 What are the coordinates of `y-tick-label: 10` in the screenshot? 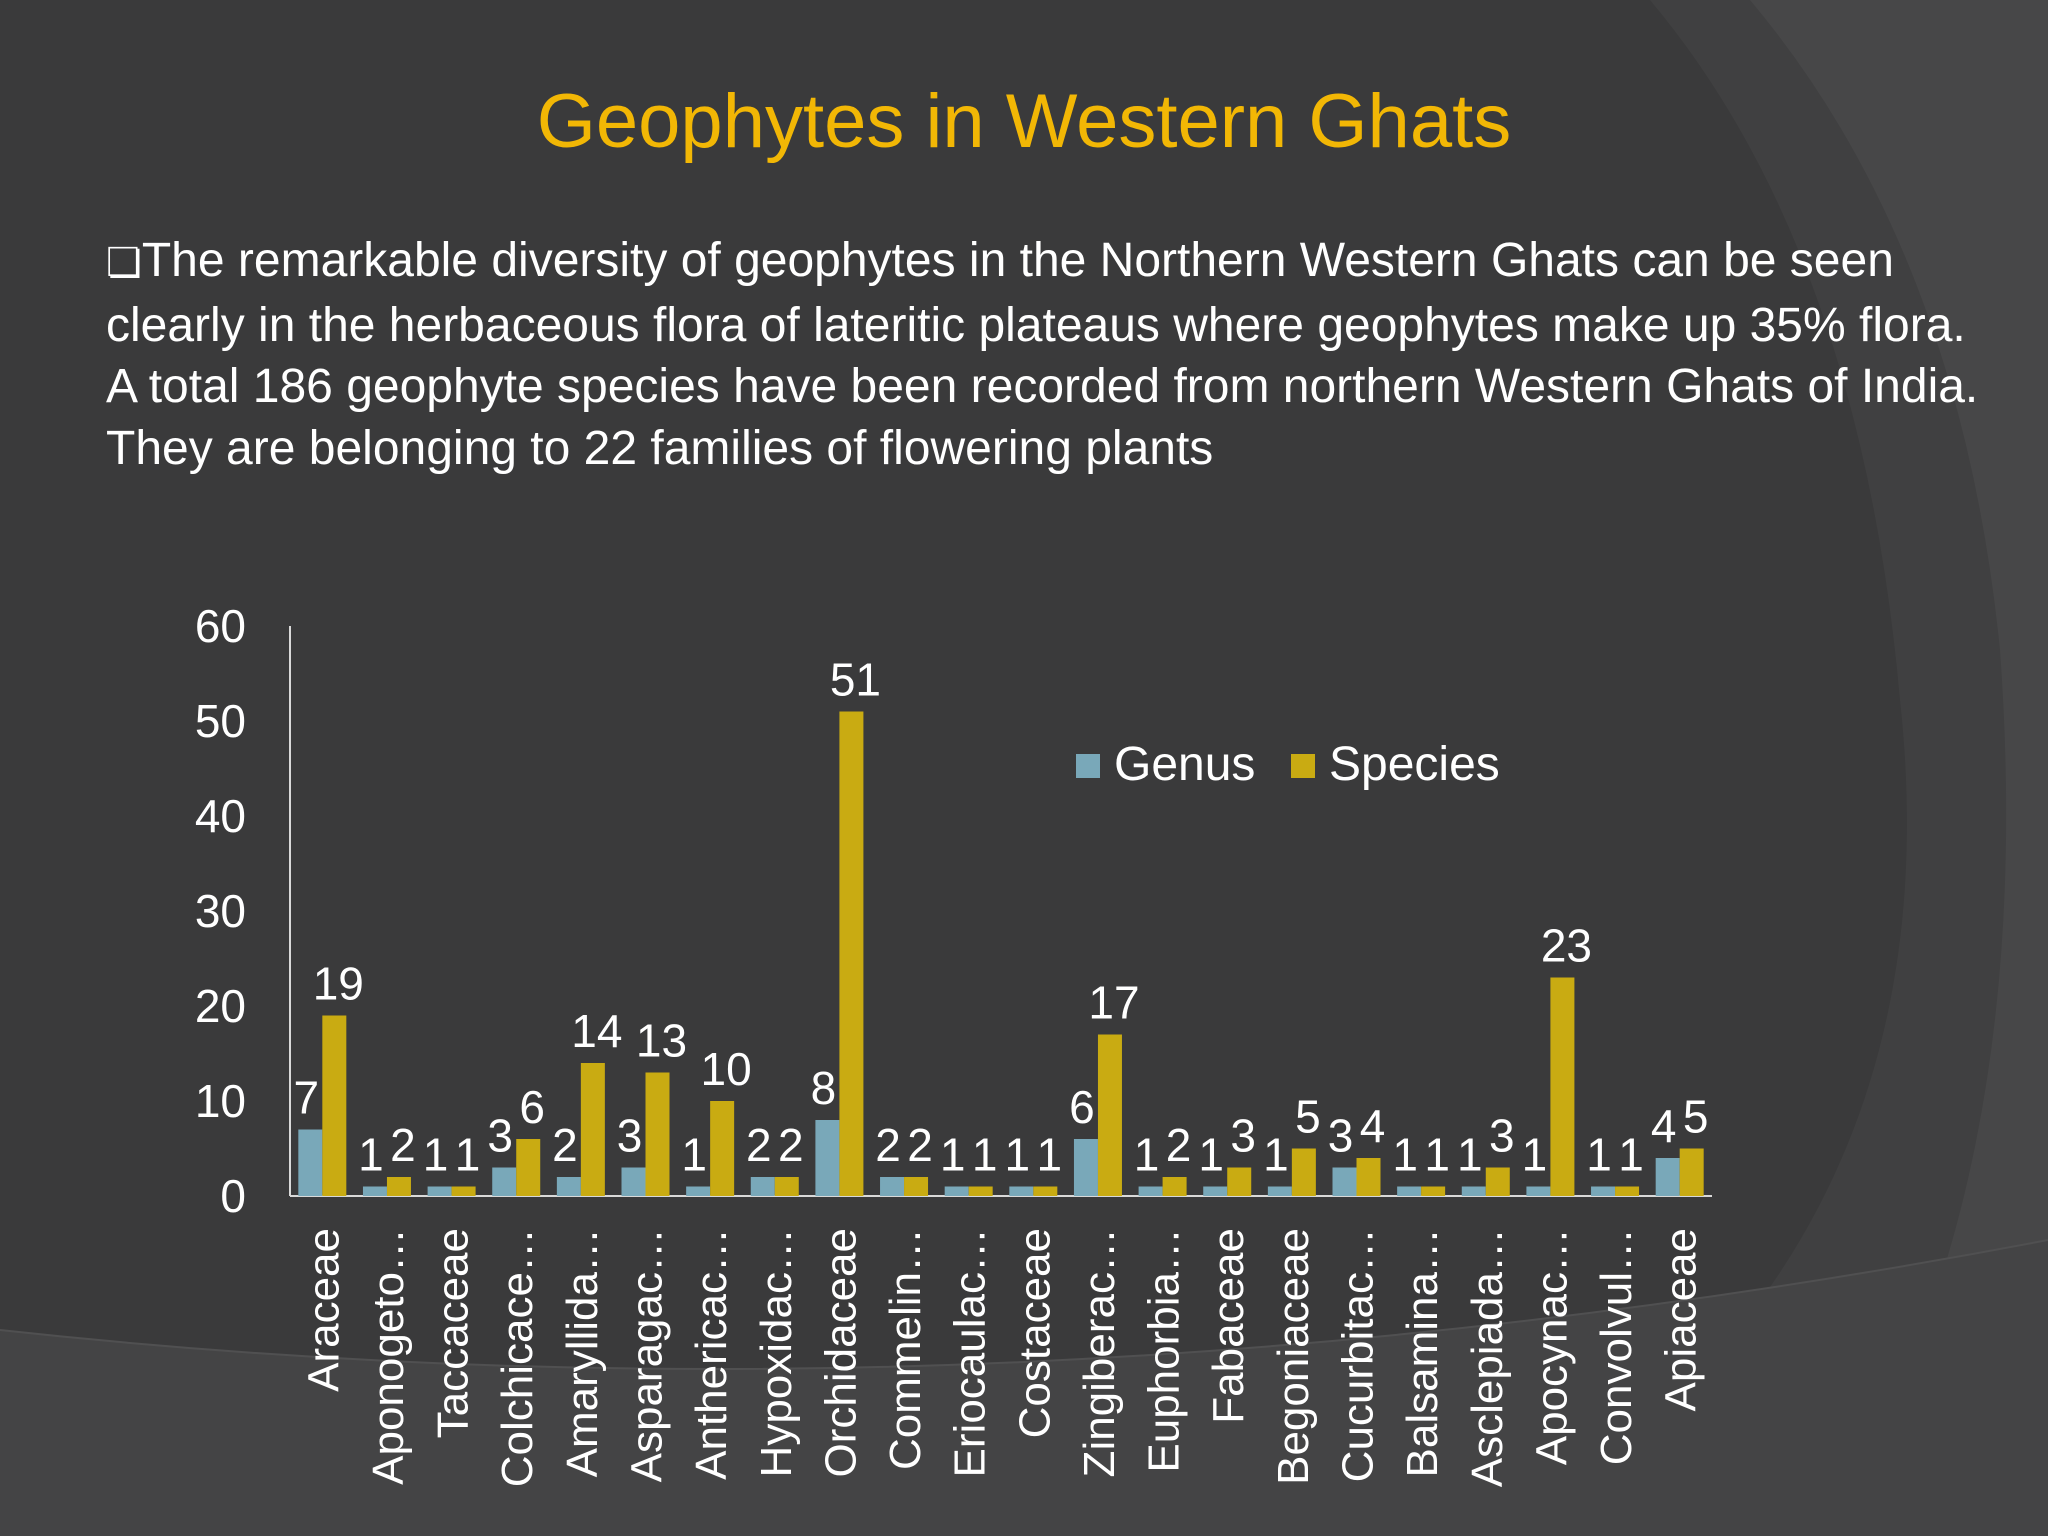 It's located at (220, 1101).